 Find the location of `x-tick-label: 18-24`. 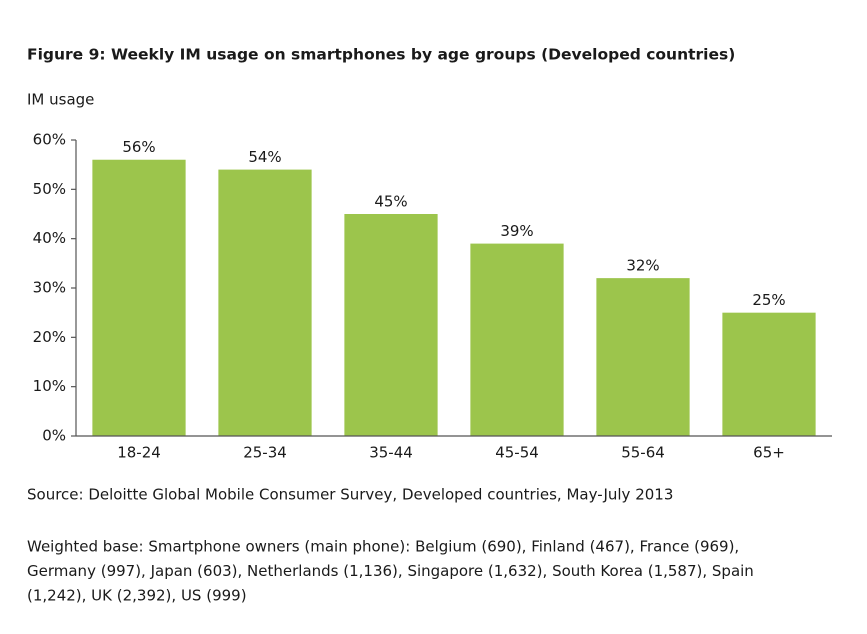

x-tick-label: 18-24 is located at coordinates (139, 453).